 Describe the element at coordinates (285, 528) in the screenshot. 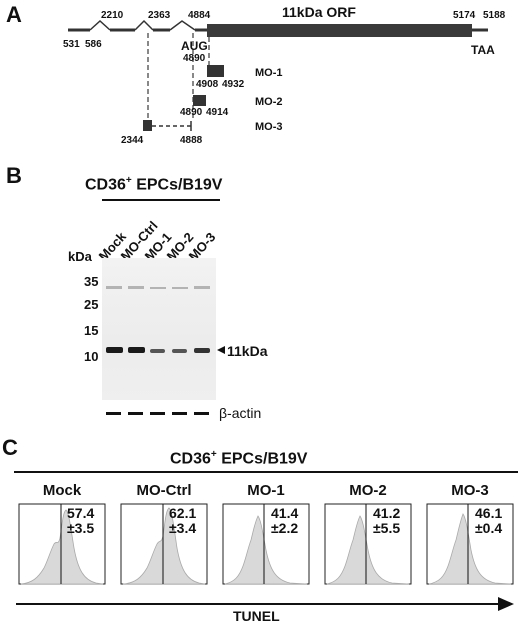

I see `stat-sd-mo-1: ±2.2` at that location.